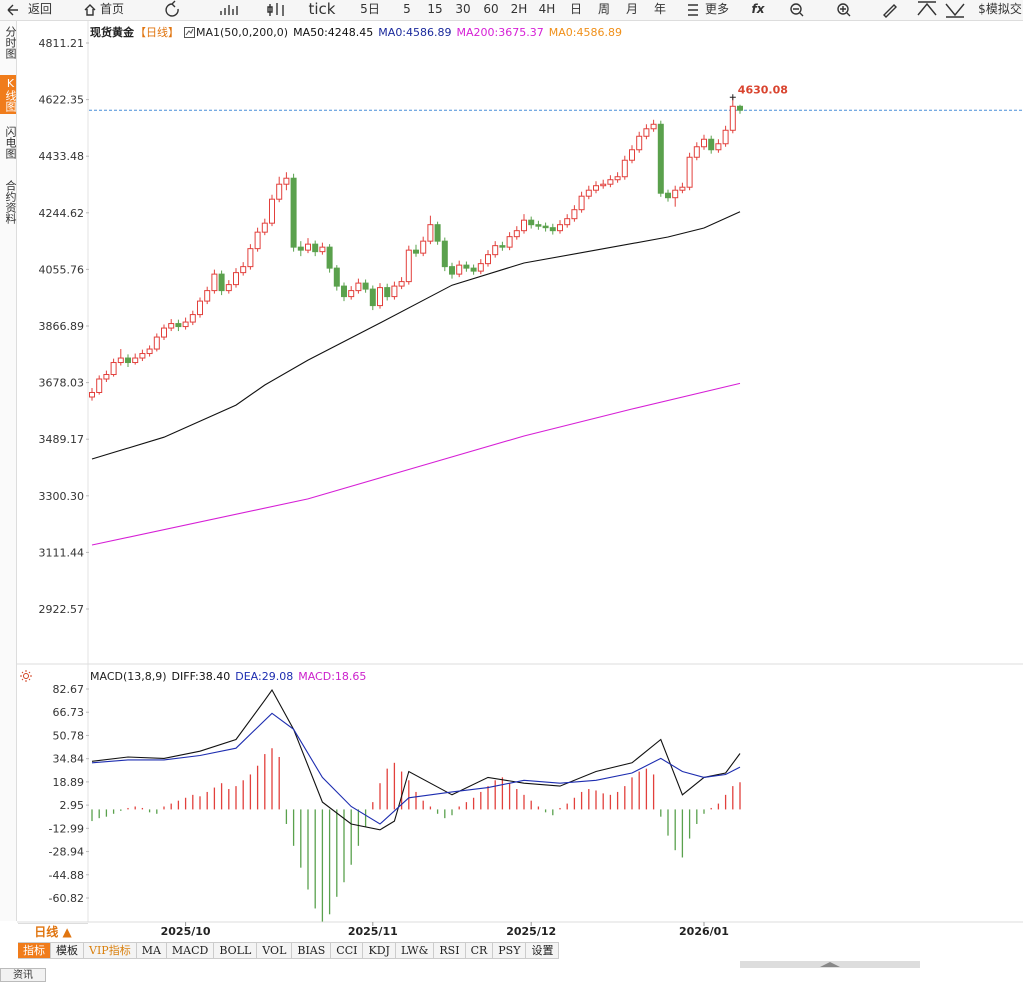 The width and height of the screenshot is (1023, 982). I want to click on toolbar-button: $模拟交, so click(1000, 9).